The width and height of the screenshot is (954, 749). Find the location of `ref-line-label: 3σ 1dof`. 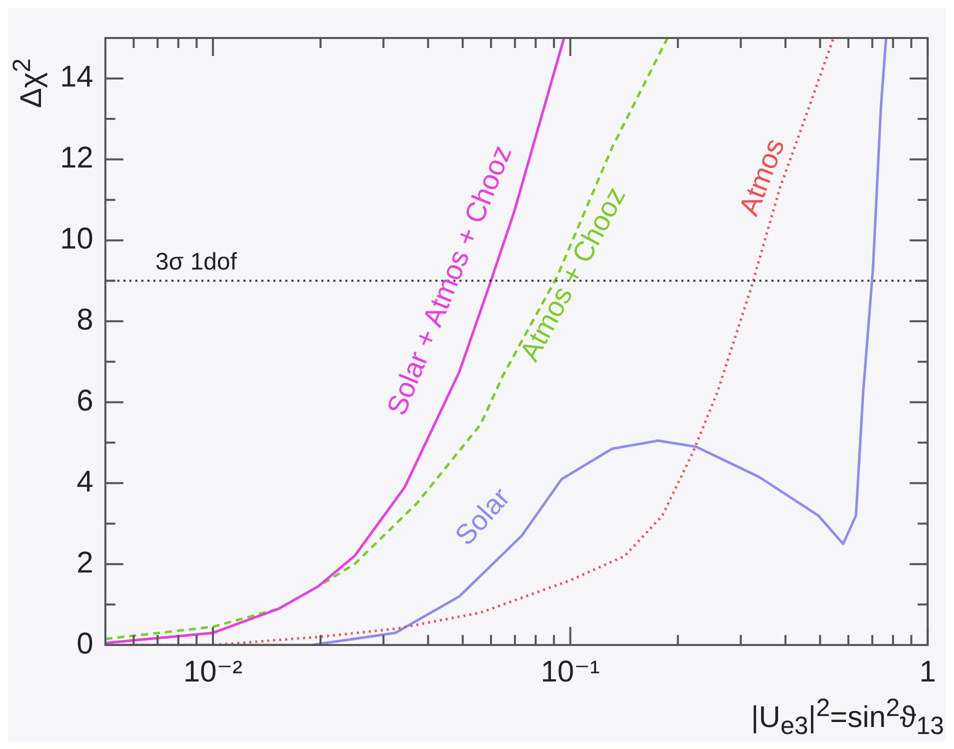

ref-line-label: 3σ 1dof is located at coordinates (196, 262).